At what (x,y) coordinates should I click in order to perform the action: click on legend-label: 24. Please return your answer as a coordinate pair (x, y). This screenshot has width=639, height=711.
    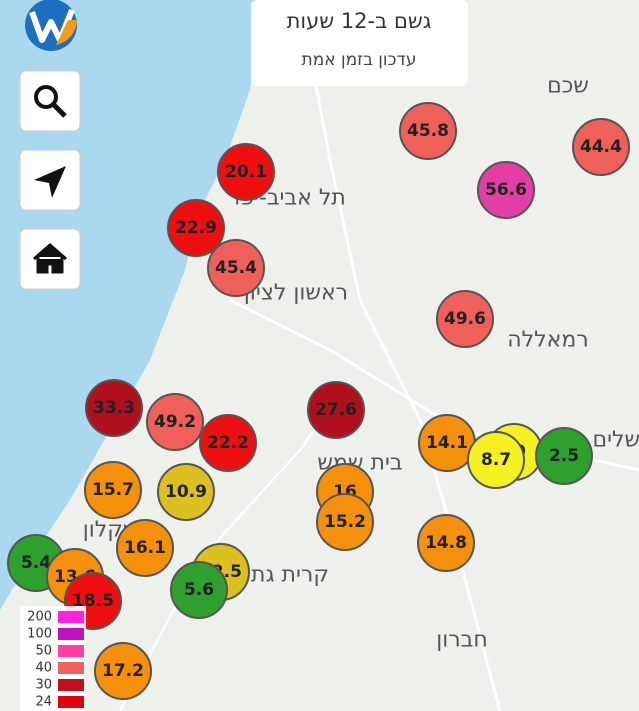
    Looking at the image, I should click on (43, 702).